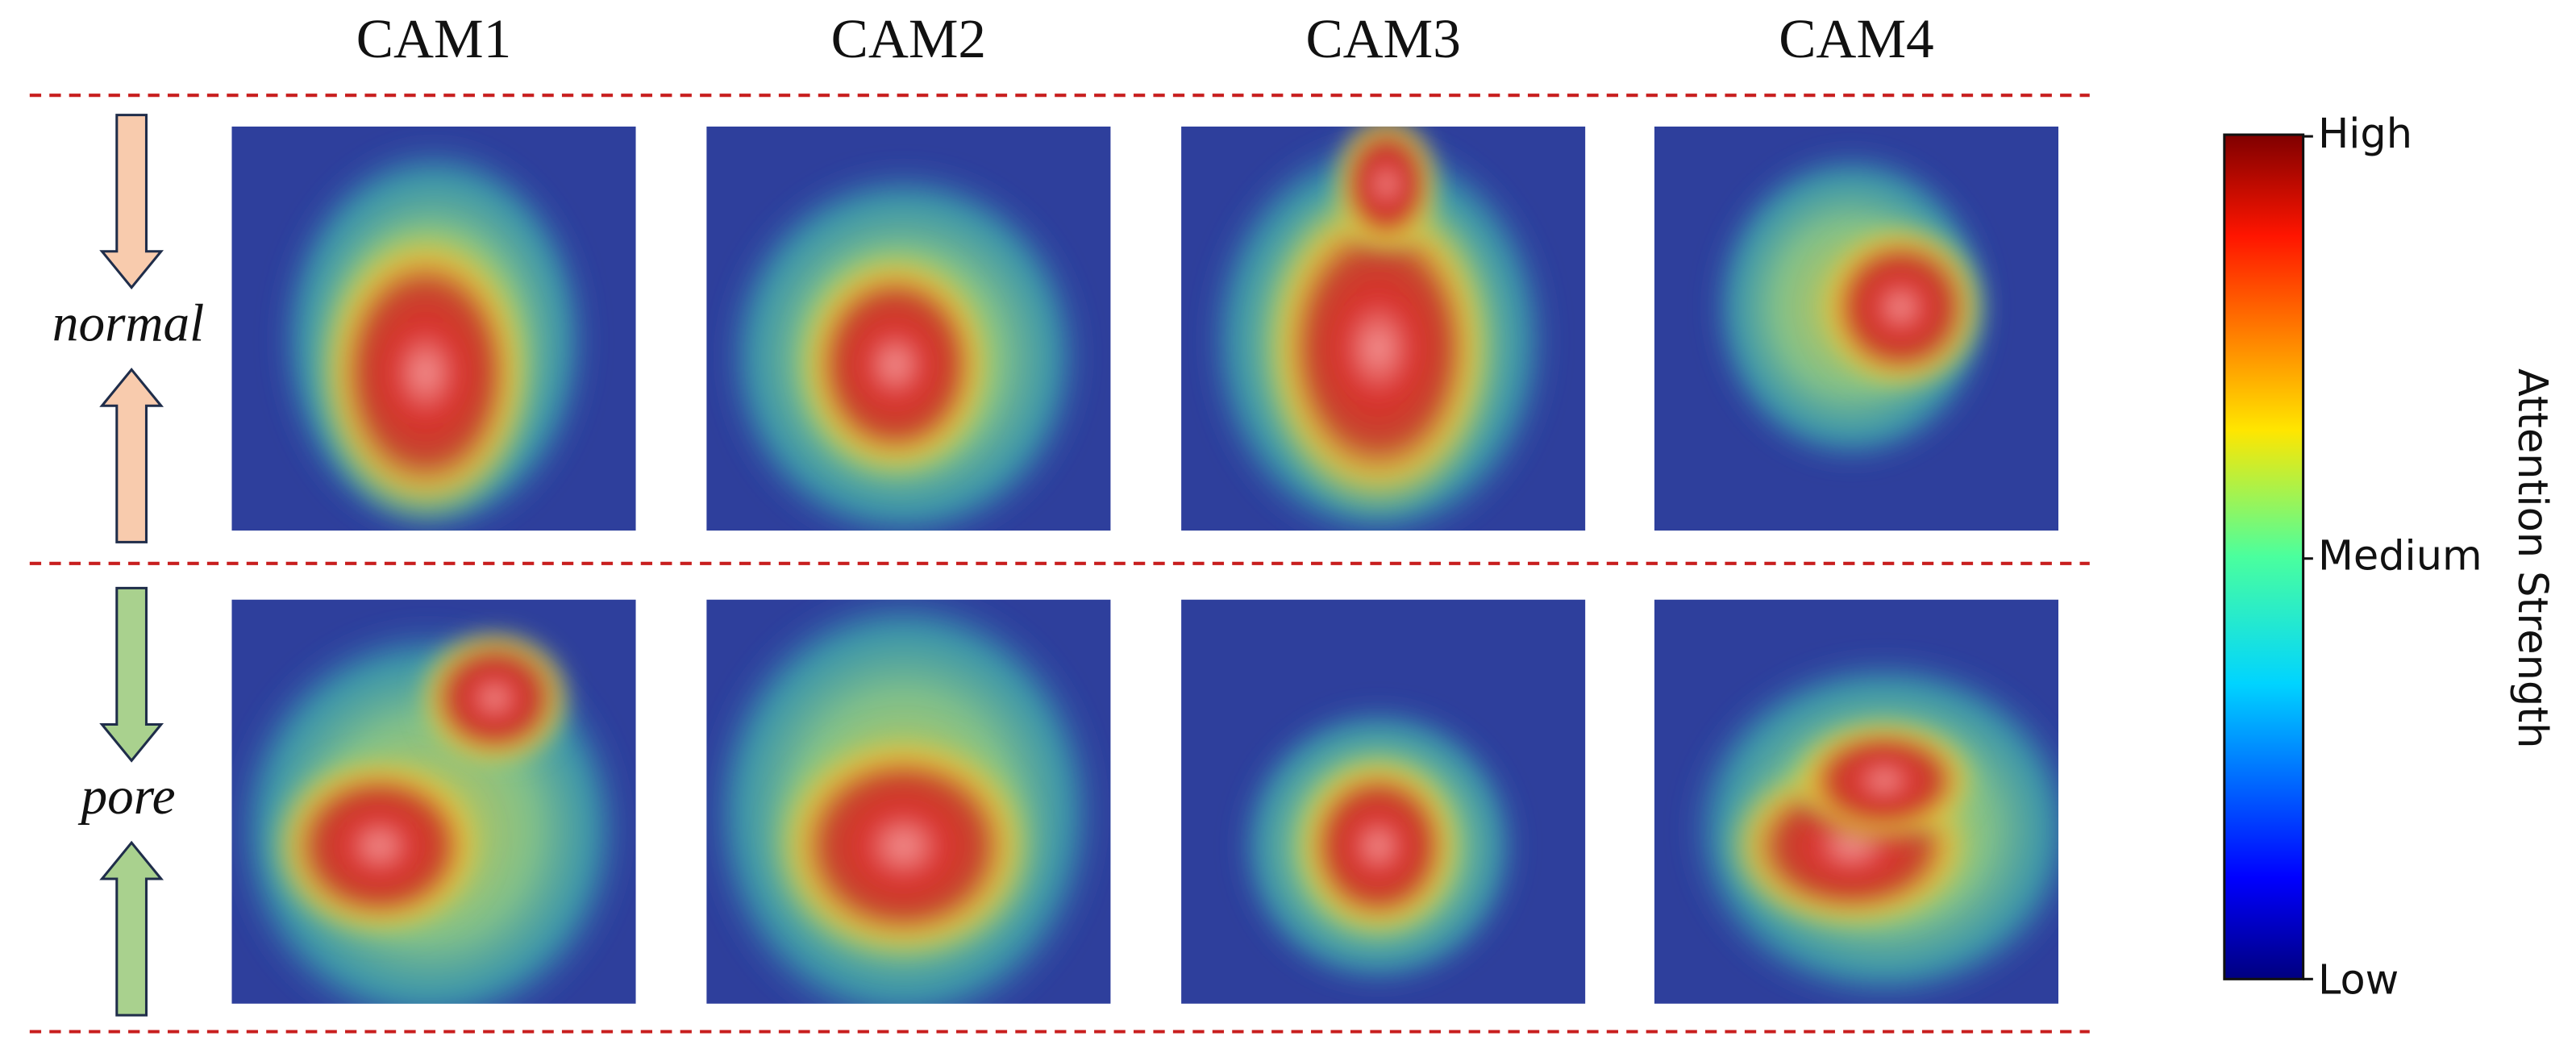  Describe the element at coordinates (1383, 38) in the screenshot. I see `column-header: CAM3` at that location.